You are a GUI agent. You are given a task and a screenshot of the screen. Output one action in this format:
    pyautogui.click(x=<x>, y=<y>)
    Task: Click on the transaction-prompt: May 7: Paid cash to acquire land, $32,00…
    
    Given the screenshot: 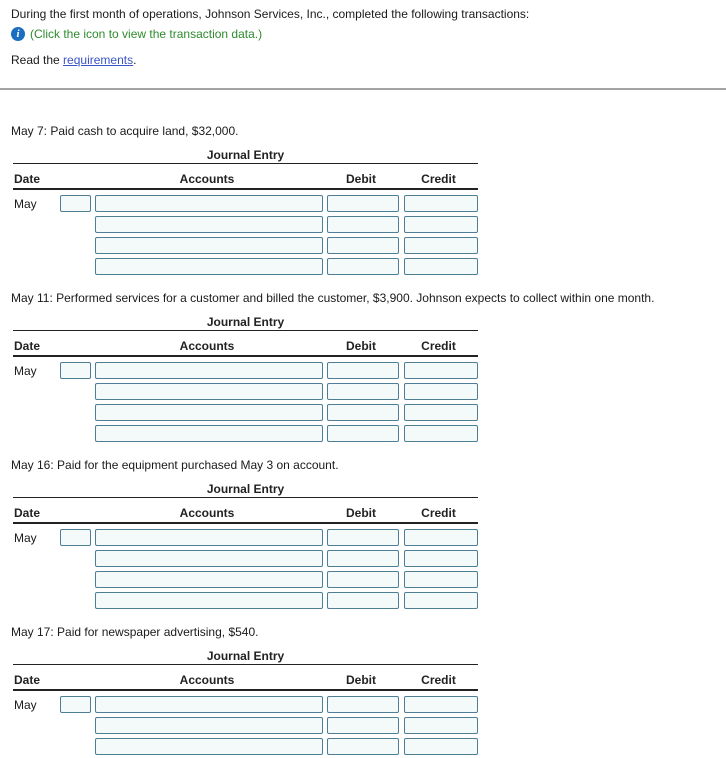 What is the action you would take?
    pyautogui.click(x=125, y=131)
    